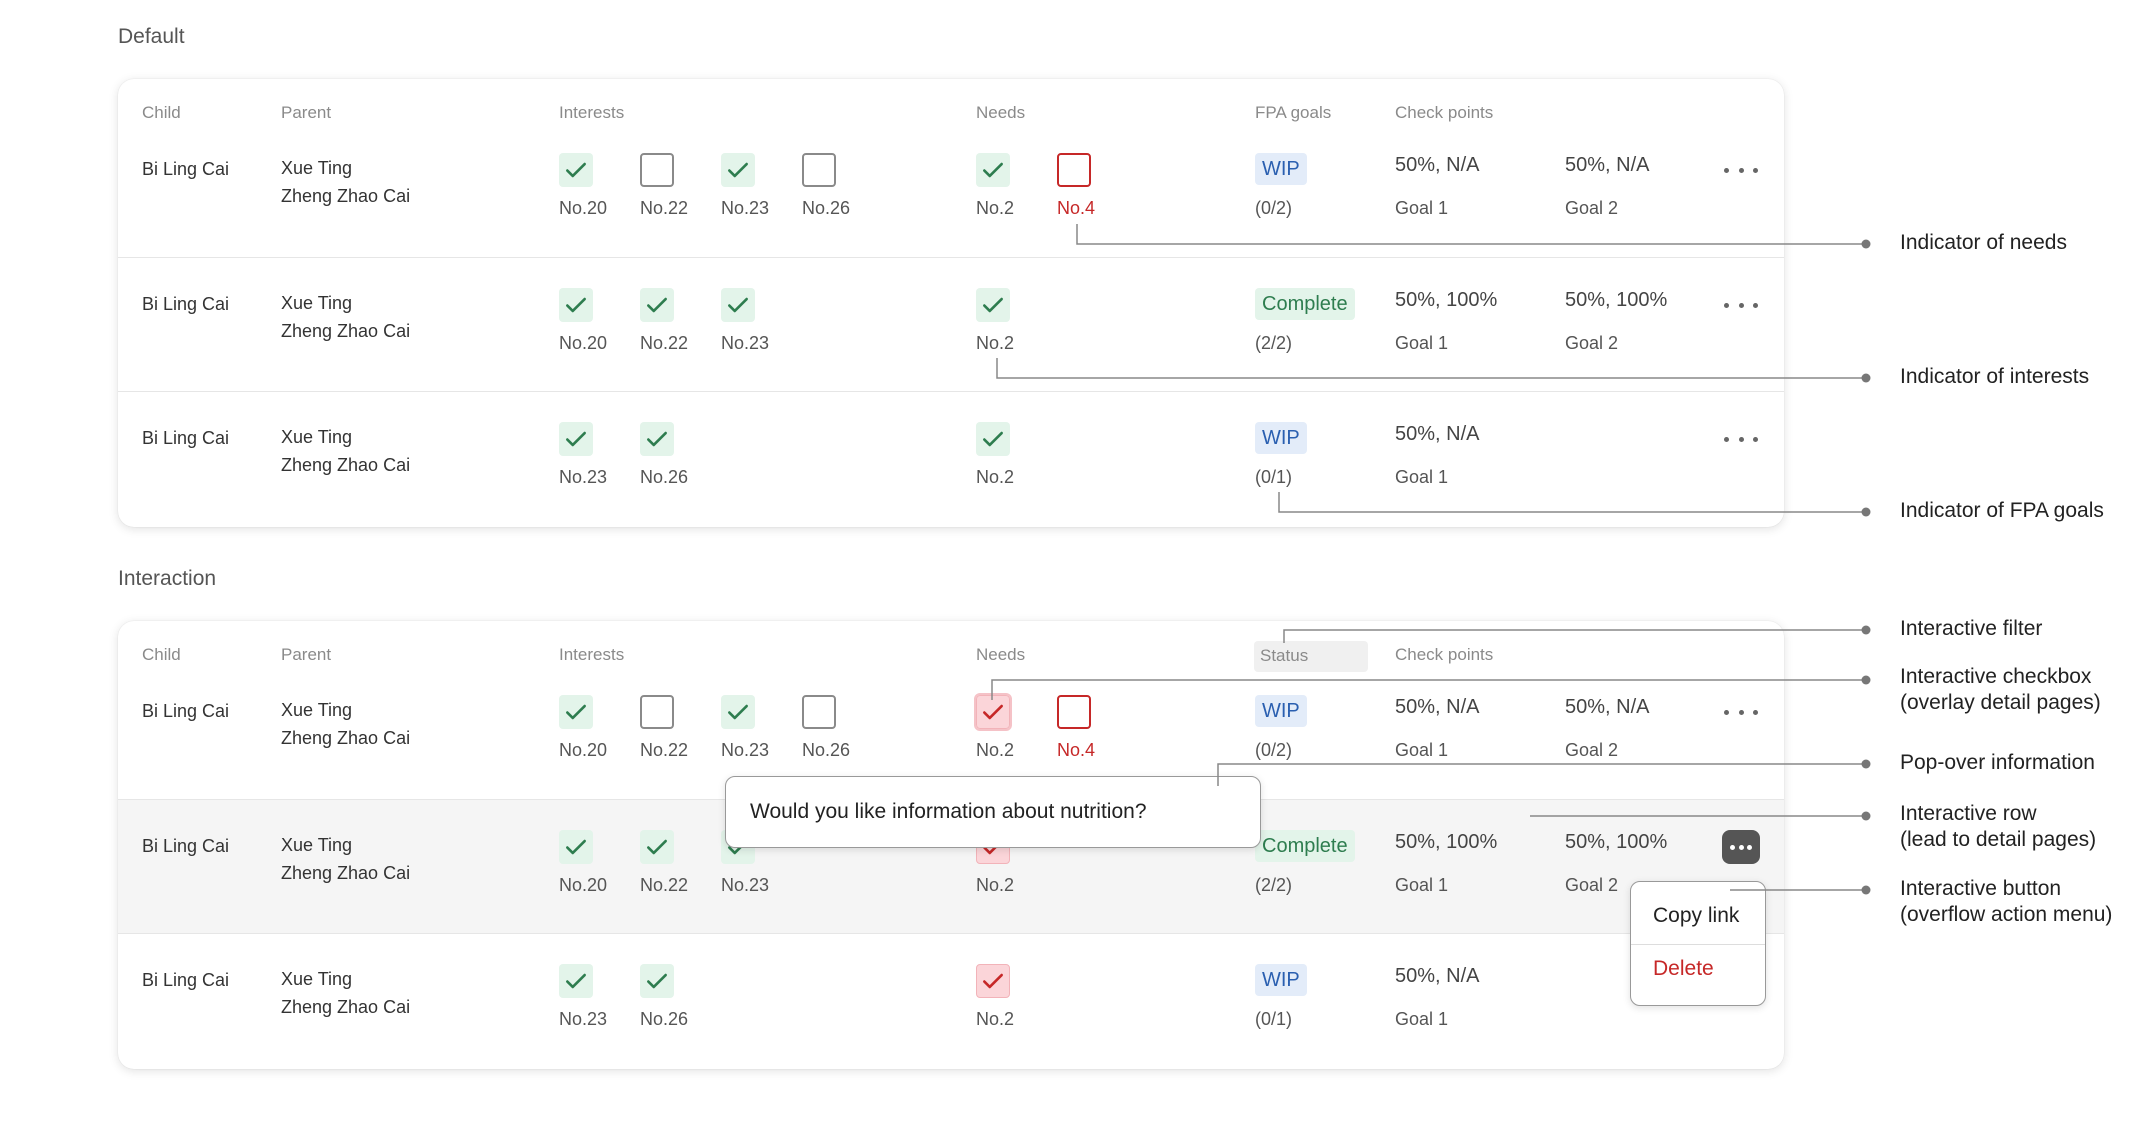 The height and width of the screenshot is (1140, 2139). Describe the element at coordinates (1311, 656) in the screenshot. I see `status-filter: Status` at that location.